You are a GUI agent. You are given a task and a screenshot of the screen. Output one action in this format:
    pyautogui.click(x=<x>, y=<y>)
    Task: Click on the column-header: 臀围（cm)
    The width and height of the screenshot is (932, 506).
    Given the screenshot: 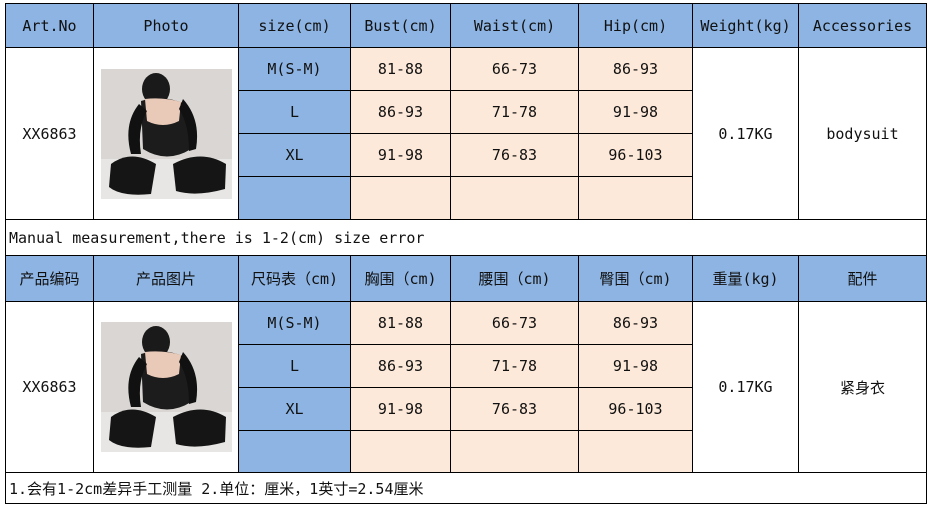 What is the action you would take?
    pyautogui.click(x=635, y=278)
    